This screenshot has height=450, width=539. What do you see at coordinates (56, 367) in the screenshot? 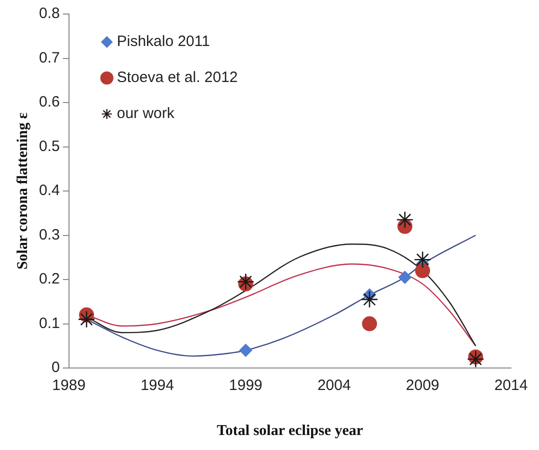
I see `y-tick-label: 0` at bounding box center [56, 367].